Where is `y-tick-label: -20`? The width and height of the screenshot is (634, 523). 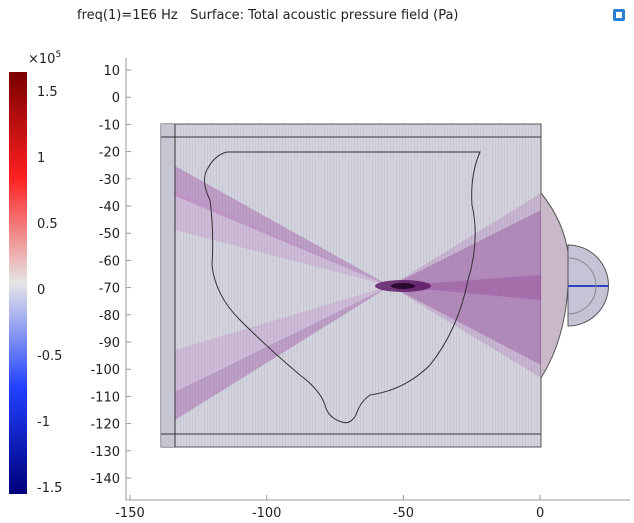
y-tick-label: -20 is located at coordinates (109, 153).